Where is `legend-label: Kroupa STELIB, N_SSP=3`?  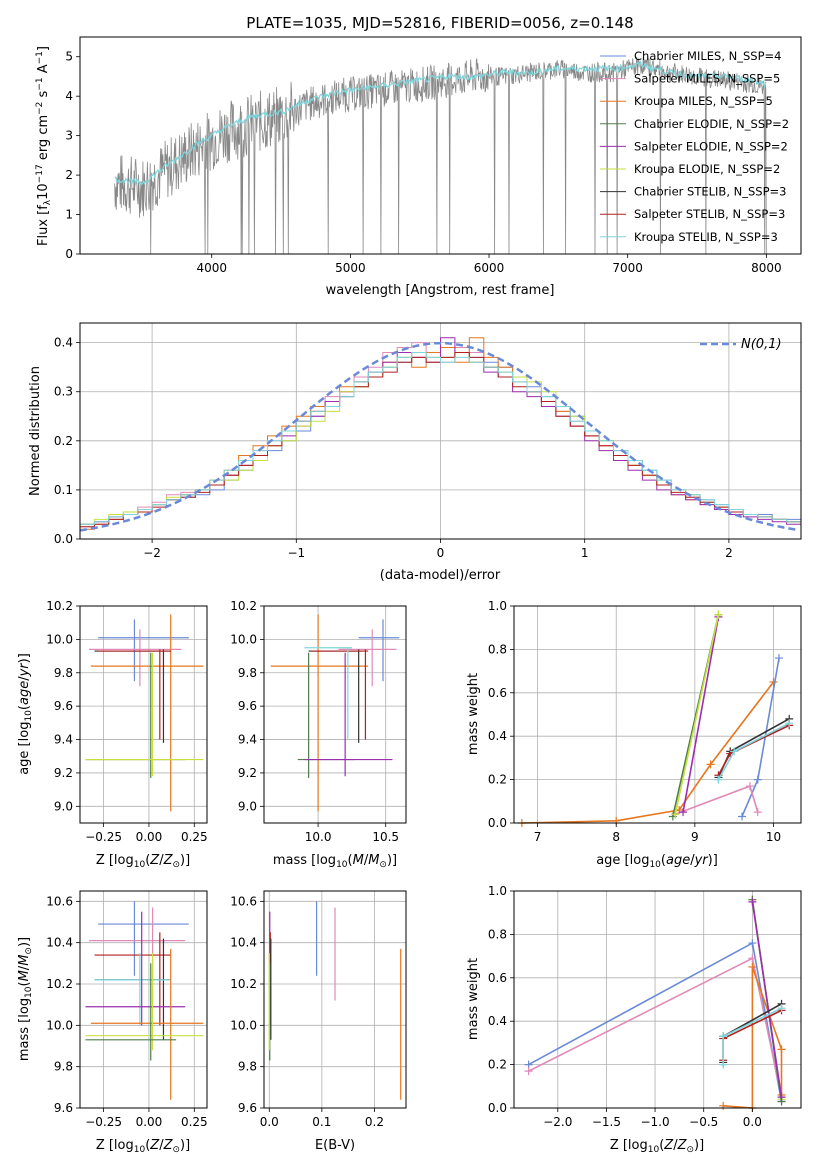
legend-label: Kroupa STELIB, N_SSP=3 is located at coordinates (706, 237).